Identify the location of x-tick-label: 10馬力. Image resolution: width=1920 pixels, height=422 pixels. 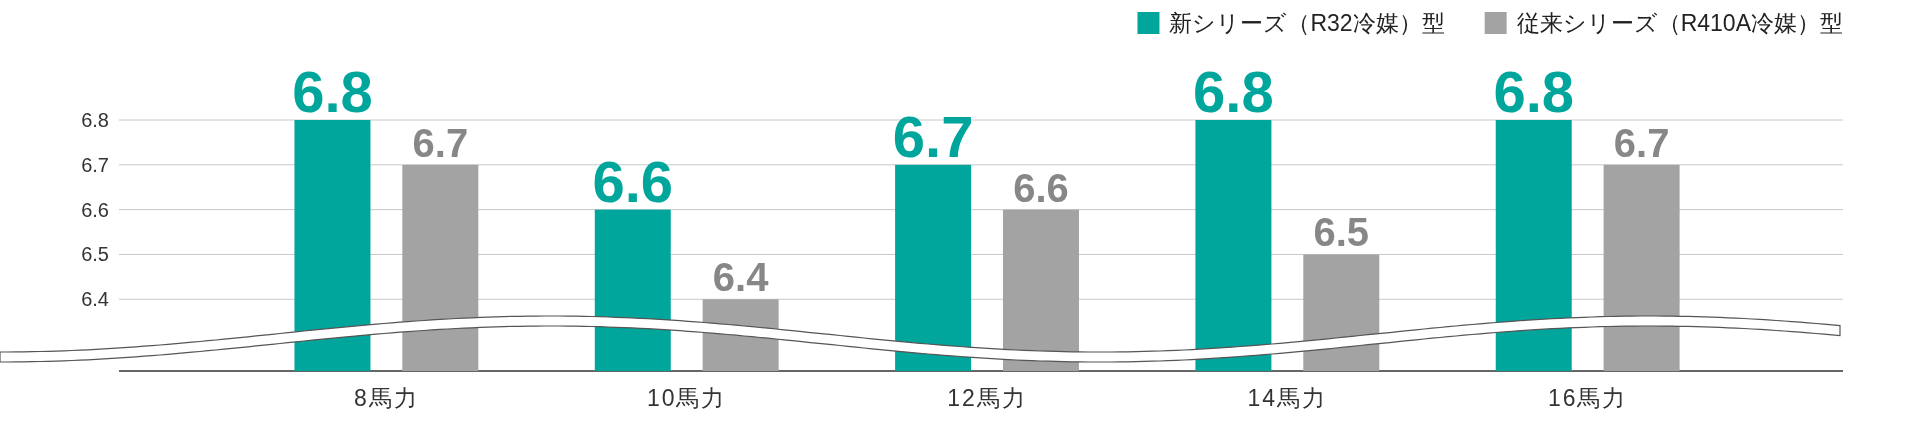
(686, 398).